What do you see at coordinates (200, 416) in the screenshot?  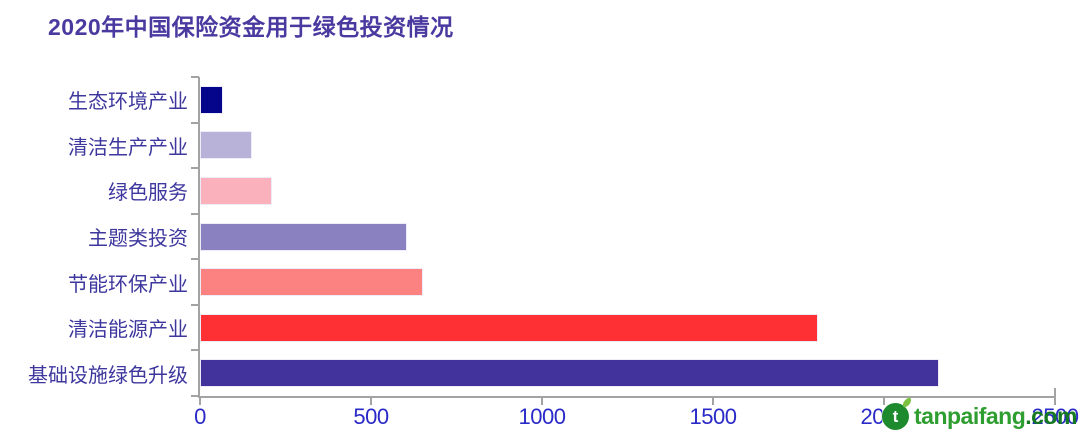 I see `x-tick-label: 0` at bounding box center [200, 416].